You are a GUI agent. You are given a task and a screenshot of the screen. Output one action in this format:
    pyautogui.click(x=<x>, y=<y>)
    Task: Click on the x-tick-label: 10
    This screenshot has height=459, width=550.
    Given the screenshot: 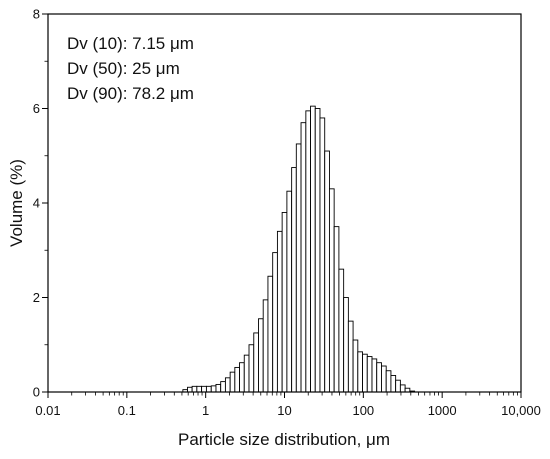 What is the action you would take?
    pyautogui.click(x=284, y=410)
    